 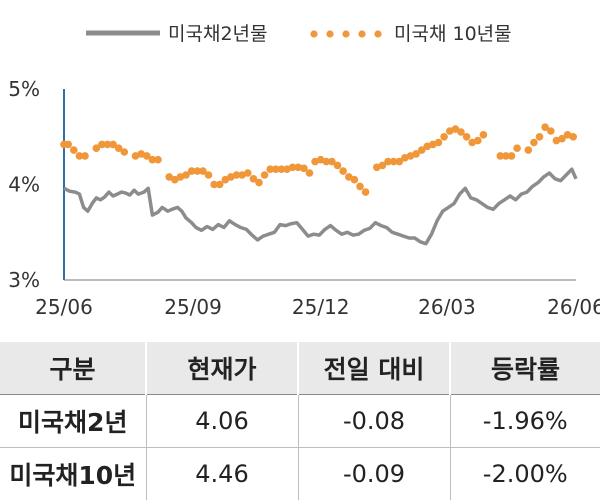 I want to click on y-tick-label: 4%, so click(x=24, y=185).